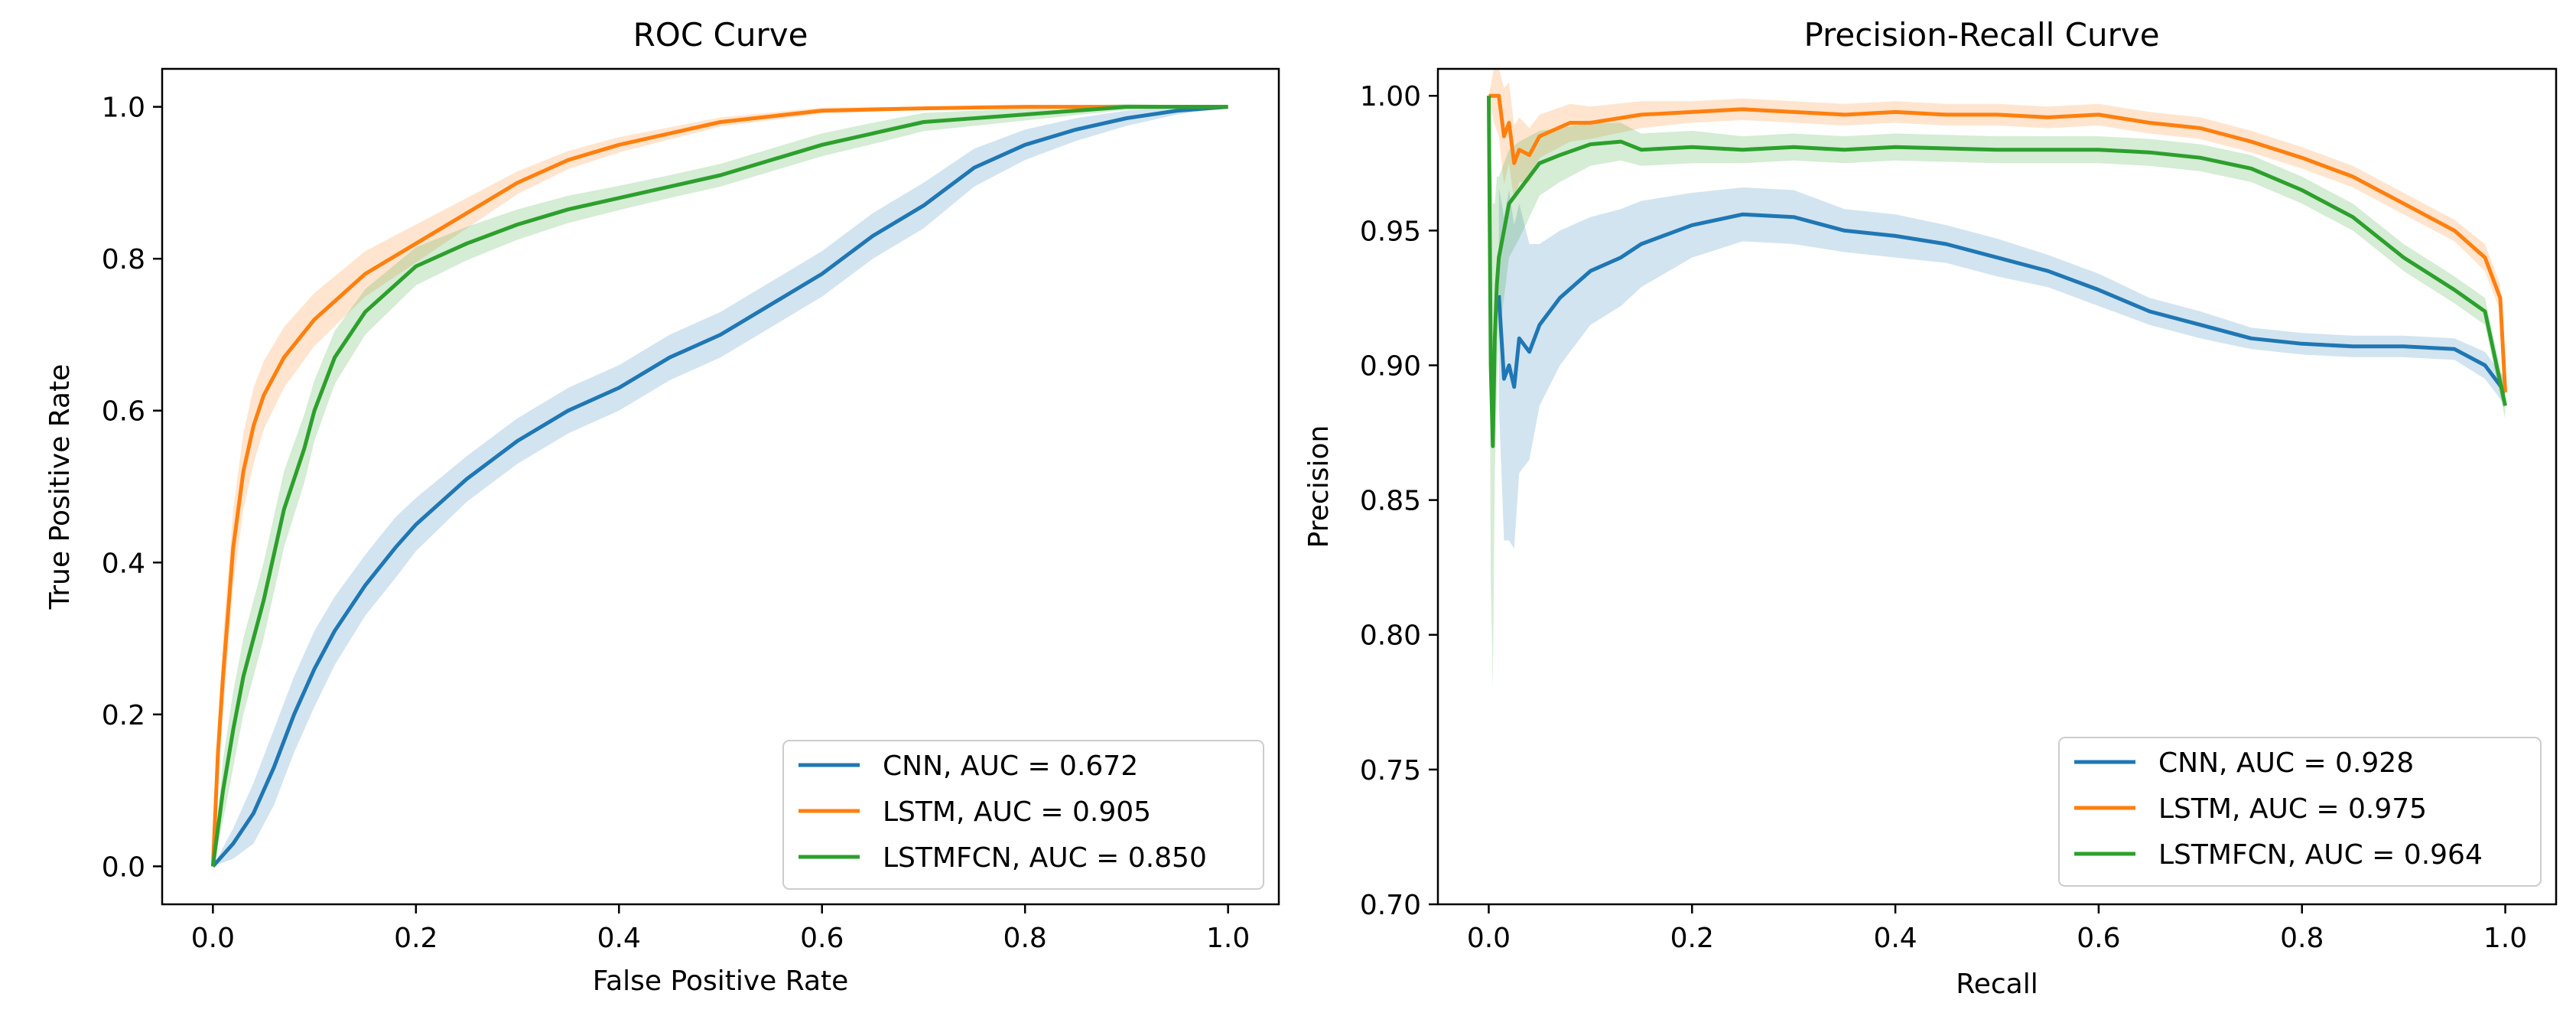  I want to click on pr-legend-label-lstmfcn: LSTMFCN, AUC = 0.964, so click(2320, 855).